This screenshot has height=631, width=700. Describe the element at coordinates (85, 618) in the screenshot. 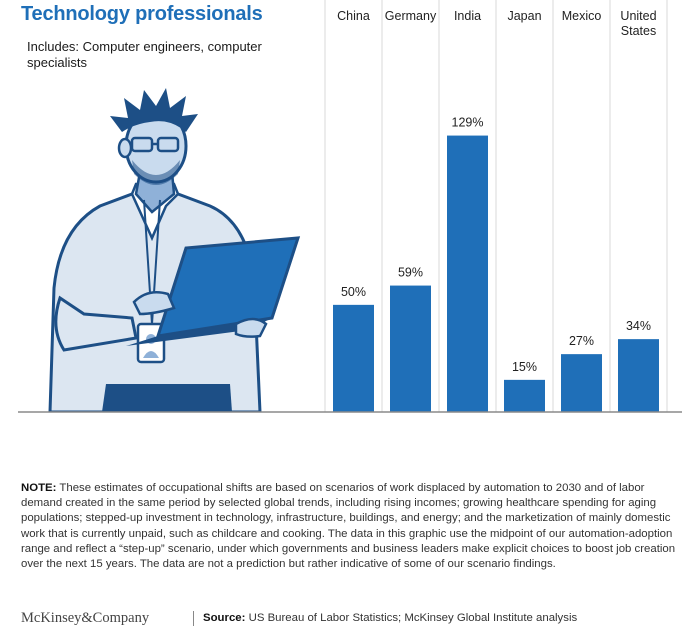

I see `mckinsey-logo: McKinsey&Company` at that location.